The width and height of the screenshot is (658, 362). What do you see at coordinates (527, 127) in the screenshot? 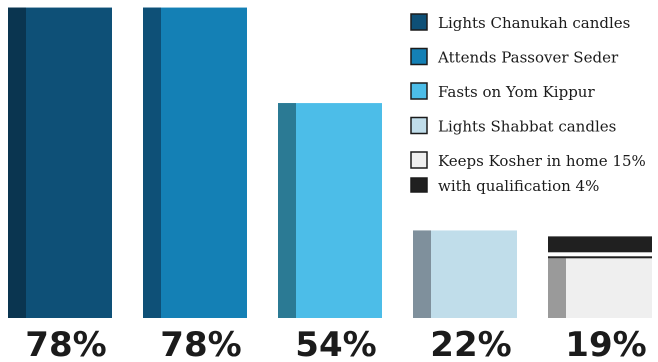
I see `legend-label-lights-shabbat-candles: Lights Shabbat candles` at bounding box center [527, 127].